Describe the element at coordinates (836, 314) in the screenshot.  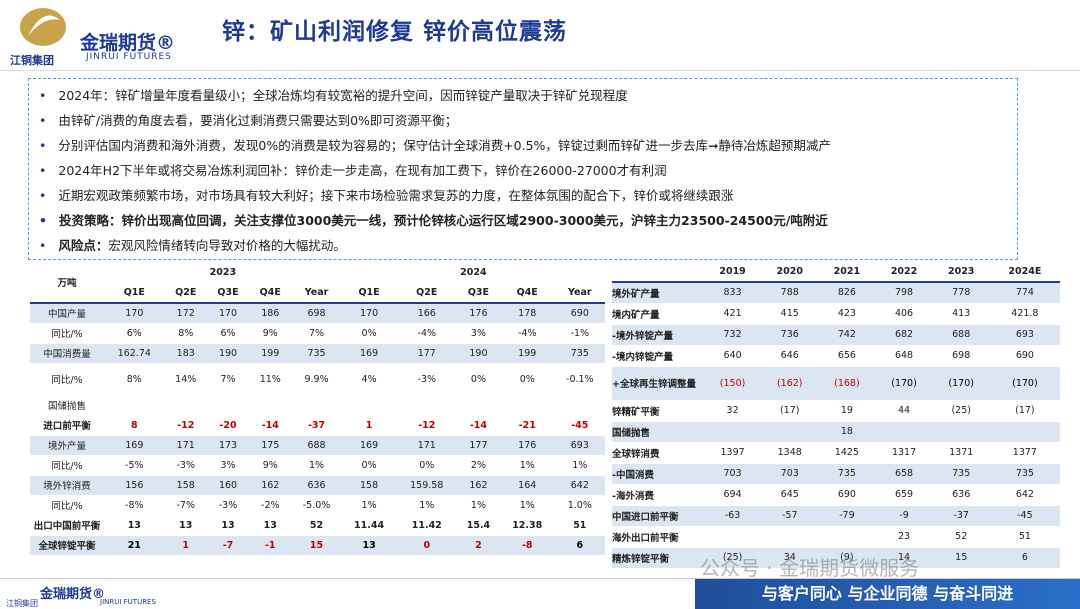
I see `table-row: 境内矿产量 421 415 423 406 413 421.8` at that location.